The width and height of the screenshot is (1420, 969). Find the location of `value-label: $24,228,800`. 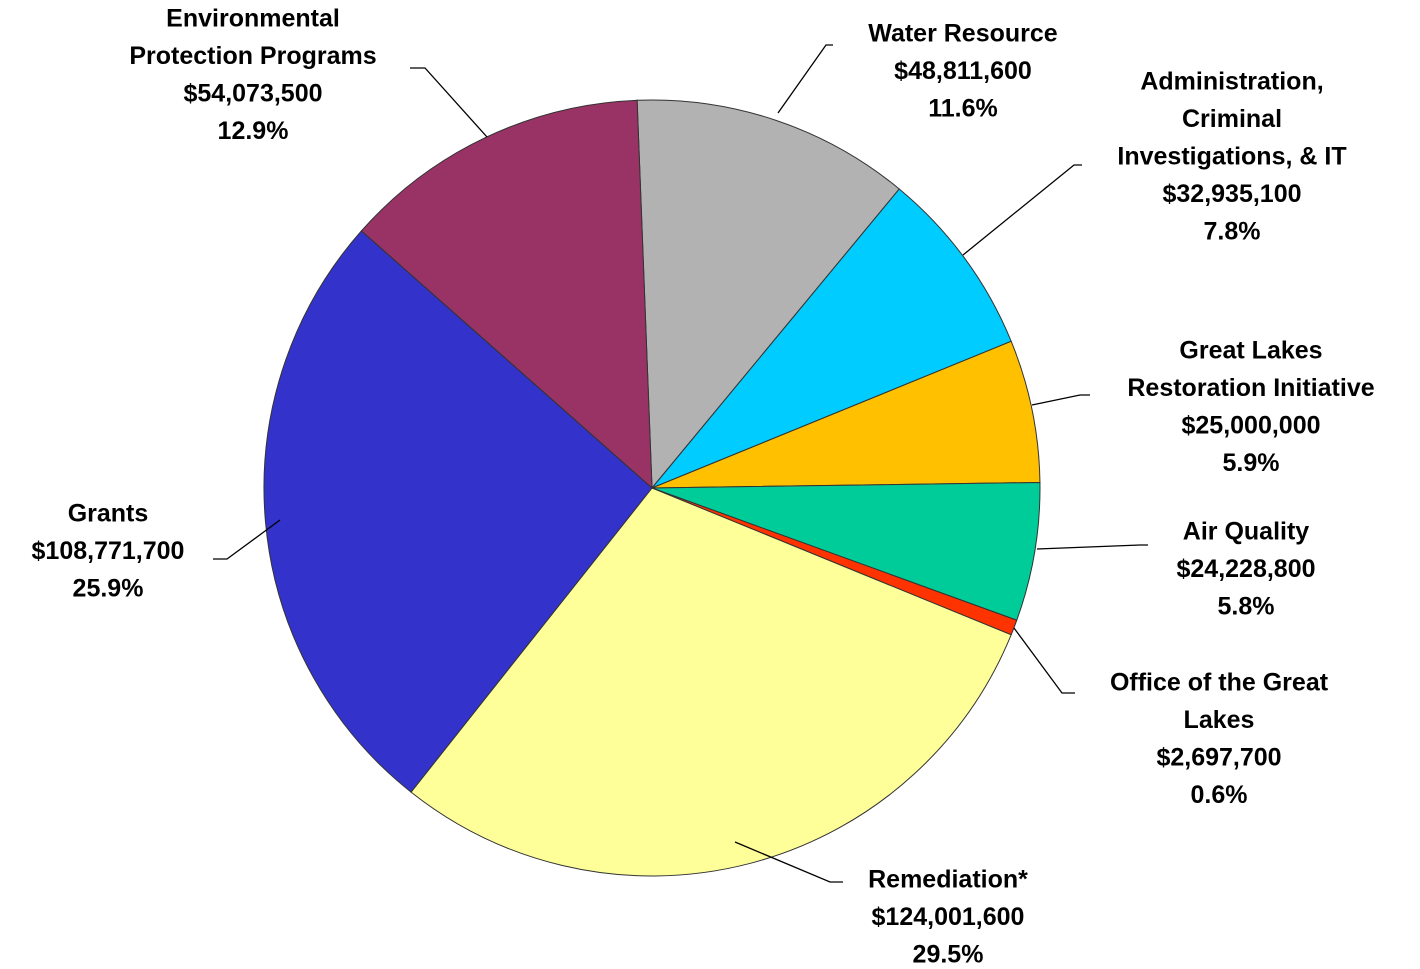

value-label: $24,228,800 is located at coordinates (1245, 569).